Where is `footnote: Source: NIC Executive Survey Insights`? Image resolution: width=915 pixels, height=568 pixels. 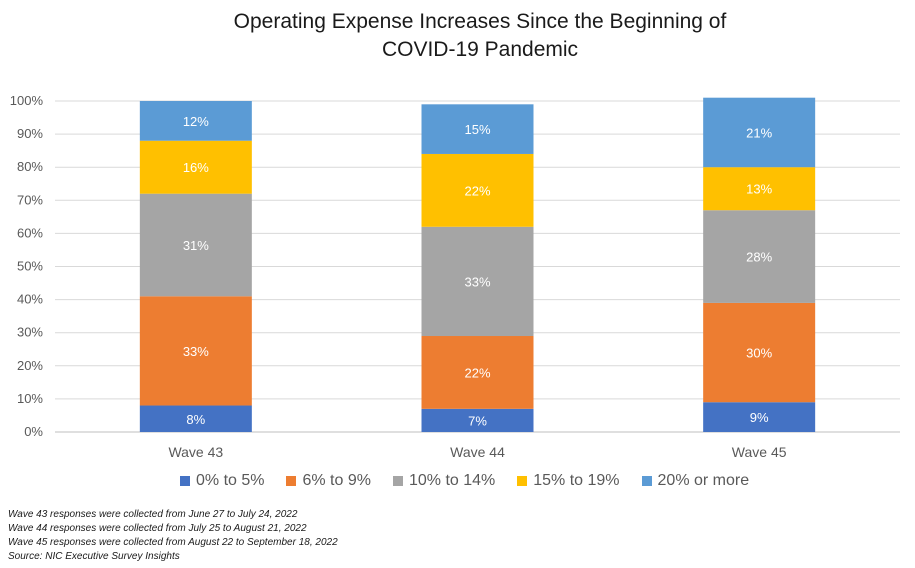 footnote: Source: NIC Executive Survey Insights is located at coordinates (94, 556).